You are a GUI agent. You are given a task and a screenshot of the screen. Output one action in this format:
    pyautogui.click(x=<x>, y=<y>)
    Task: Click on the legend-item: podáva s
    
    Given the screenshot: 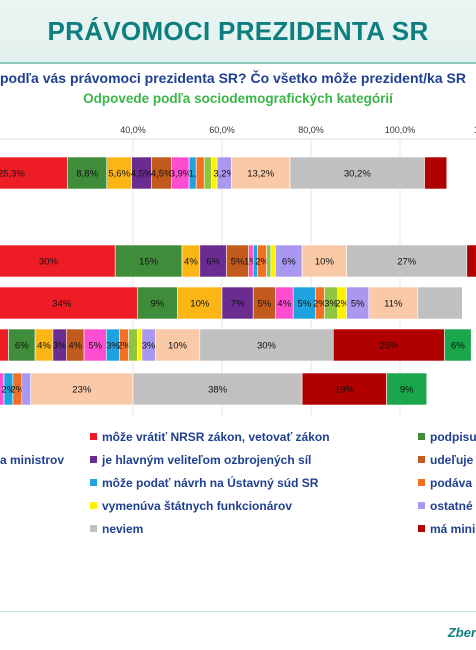 What is the action you would take?
    pyautogui.click(x=447, y=483)
    